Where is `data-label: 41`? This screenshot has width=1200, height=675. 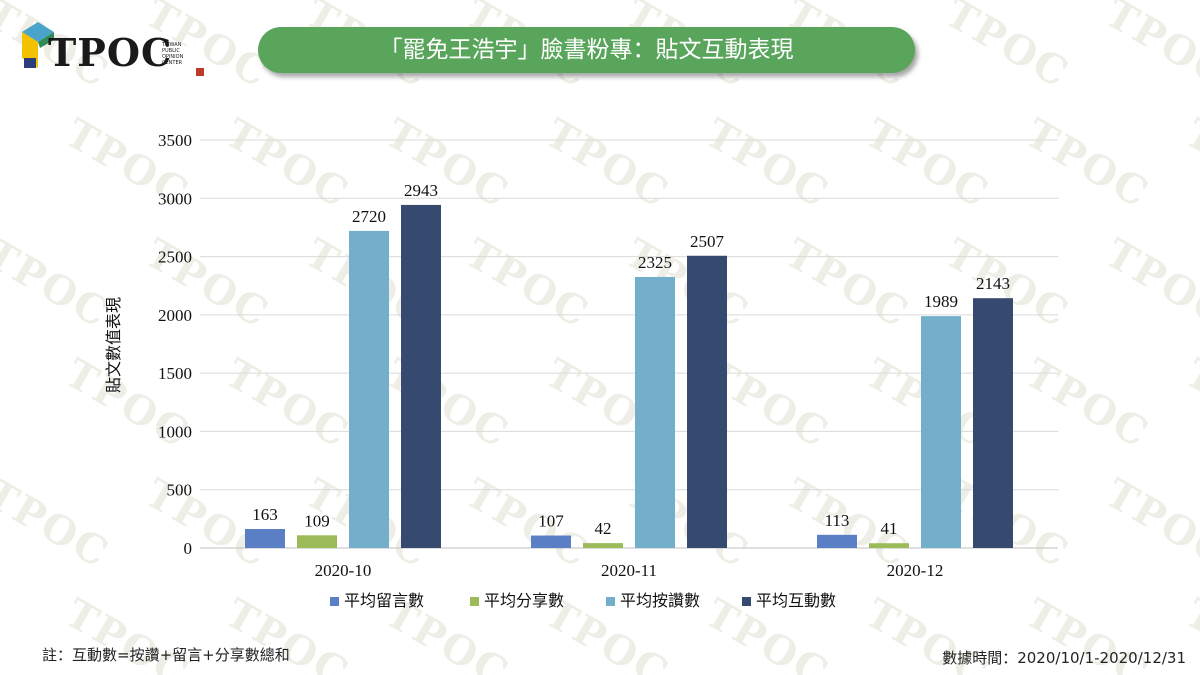
data-label: 41 is located at coordinates (889, 528).